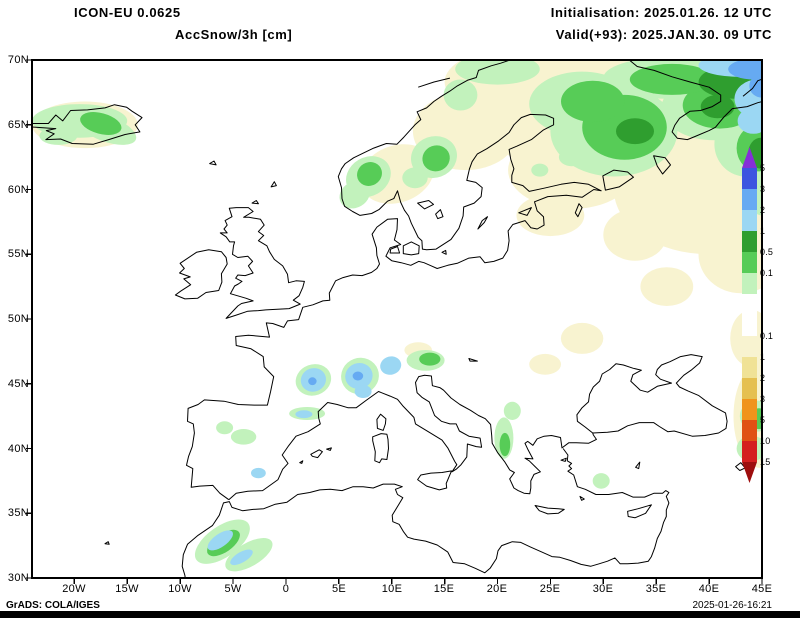 This screenshot has height=618, width=800. What do you see at coordinates (234, 34) in the screenshot?
I see `variable-title: AccSnow/3h [cm]` at bounding box center [234, 34].